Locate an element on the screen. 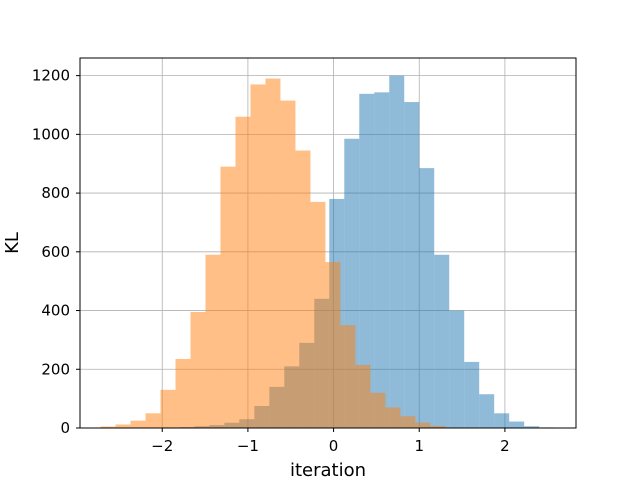  x-tick-label: 1 is located at coordinates (419, 446).